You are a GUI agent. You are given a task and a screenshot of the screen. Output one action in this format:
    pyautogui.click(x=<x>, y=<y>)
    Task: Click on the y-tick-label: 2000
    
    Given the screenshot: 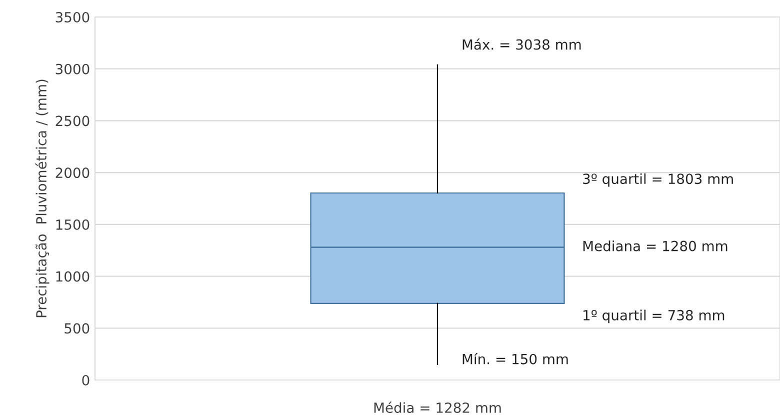 What is the action you would take?
    pyautogui.click(x=73, y=173)
    